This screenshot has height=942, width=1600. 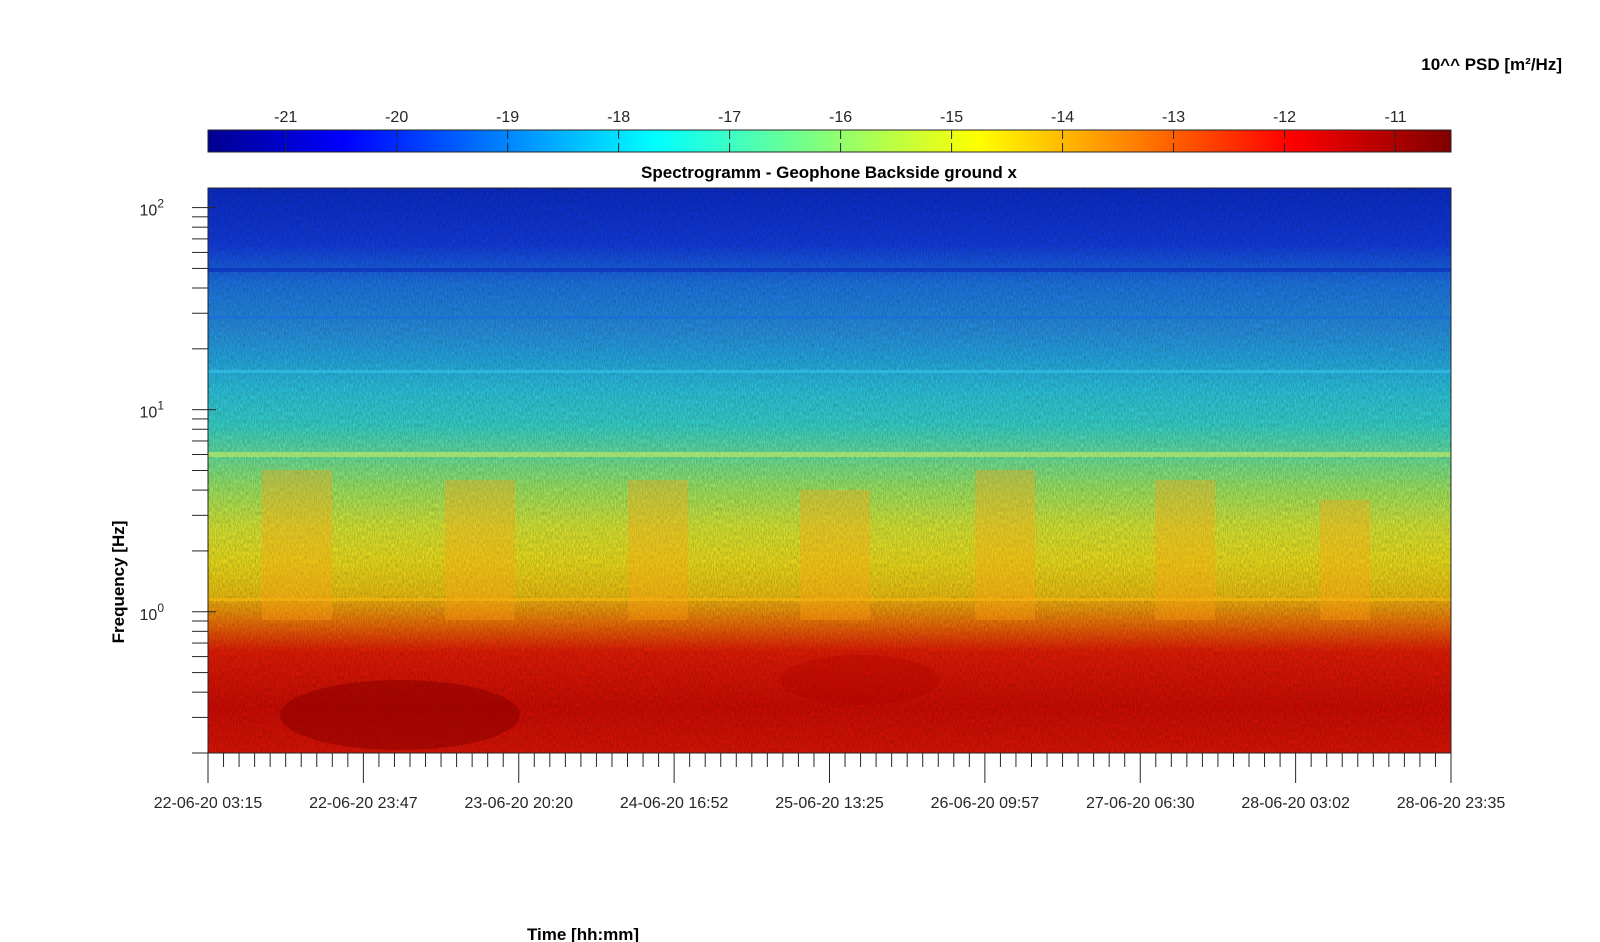 I want to click on colorbar-tick-label: -13, so click(x=1173, y=117).